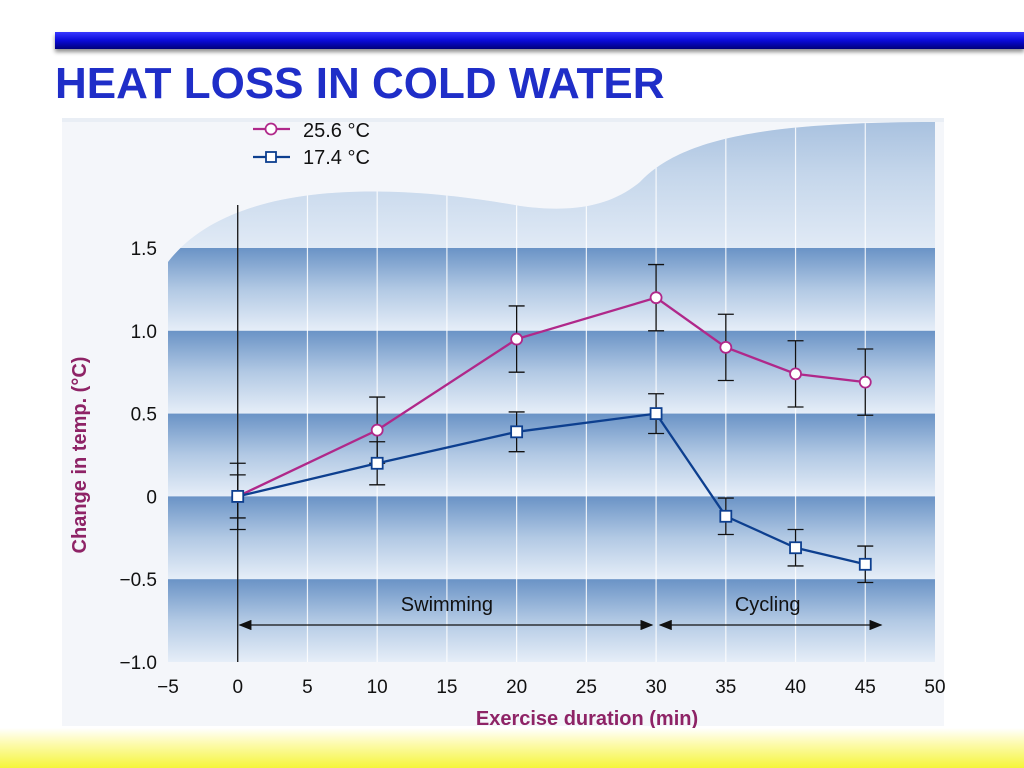 This screenshot has height=768, width=1024. I want to click on x-tick-label: 5, so click(307, 687).